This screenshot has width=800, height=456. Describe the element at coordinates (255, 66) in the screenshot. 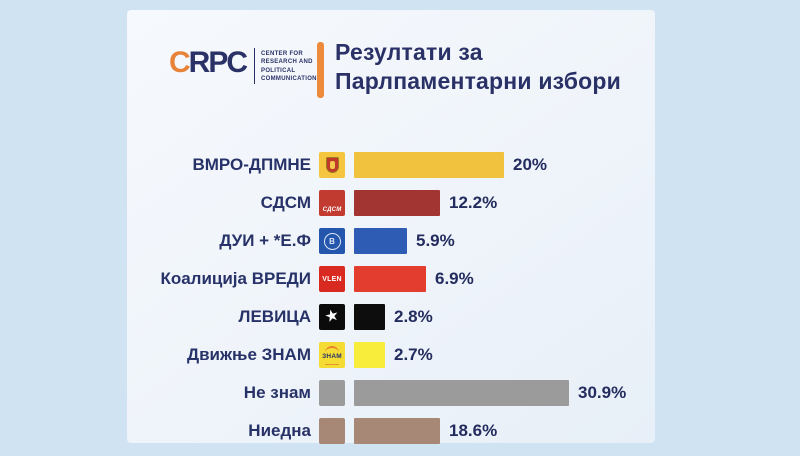

I see `logo-divider` at that location.